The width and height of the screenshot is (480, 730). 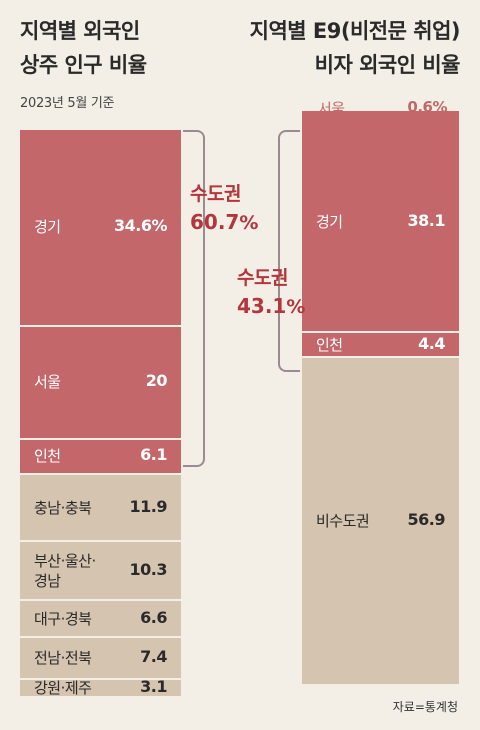 I want to click on left-metro-label: 수도권, so click(x=215, y=194).